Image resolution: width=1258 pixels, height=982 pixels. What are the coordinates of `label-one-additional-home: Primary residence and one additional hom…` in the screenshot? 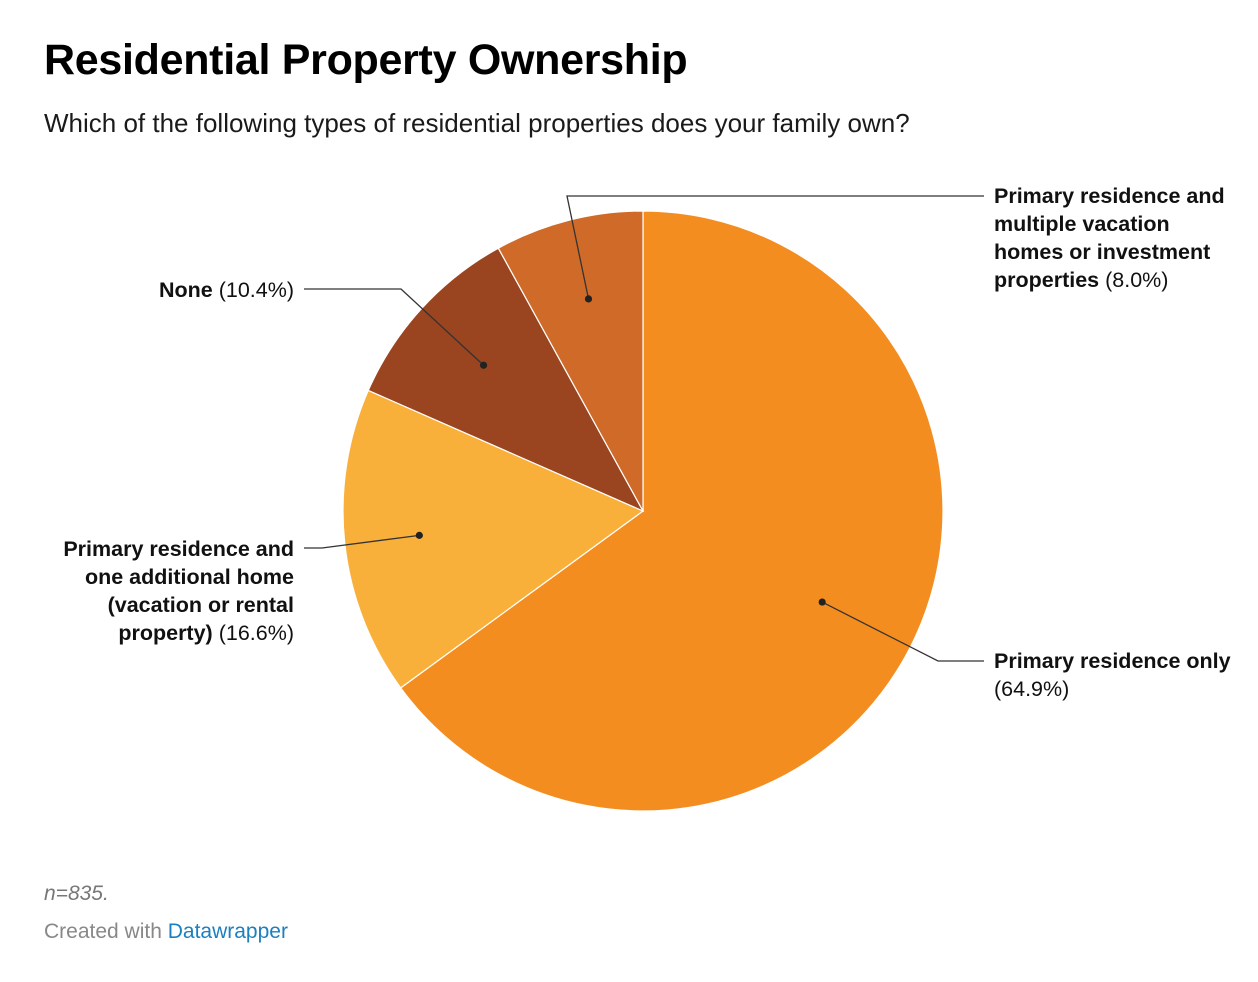 It's located at (169, 591).